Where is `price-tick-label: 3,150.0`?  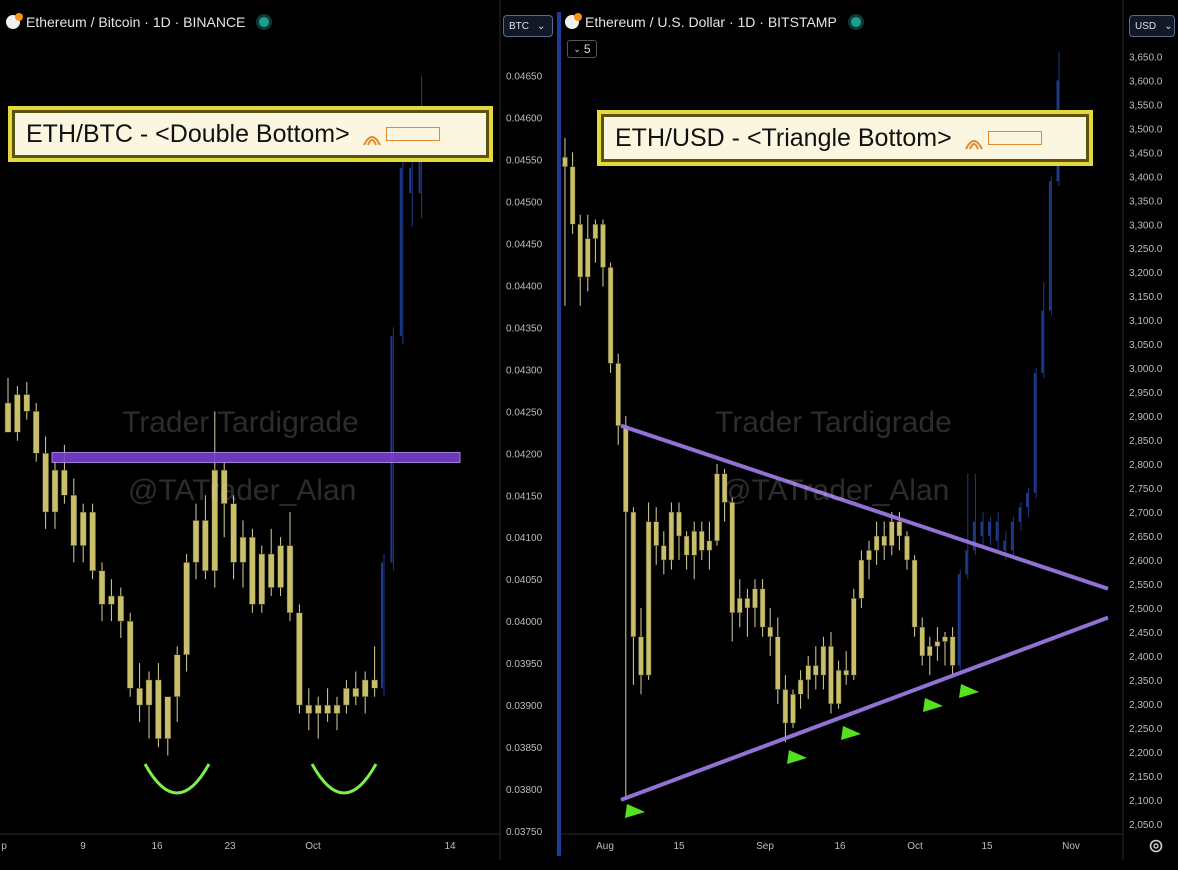 price-tick-label: 3,150.0 is located at coordinates (1146, 297).